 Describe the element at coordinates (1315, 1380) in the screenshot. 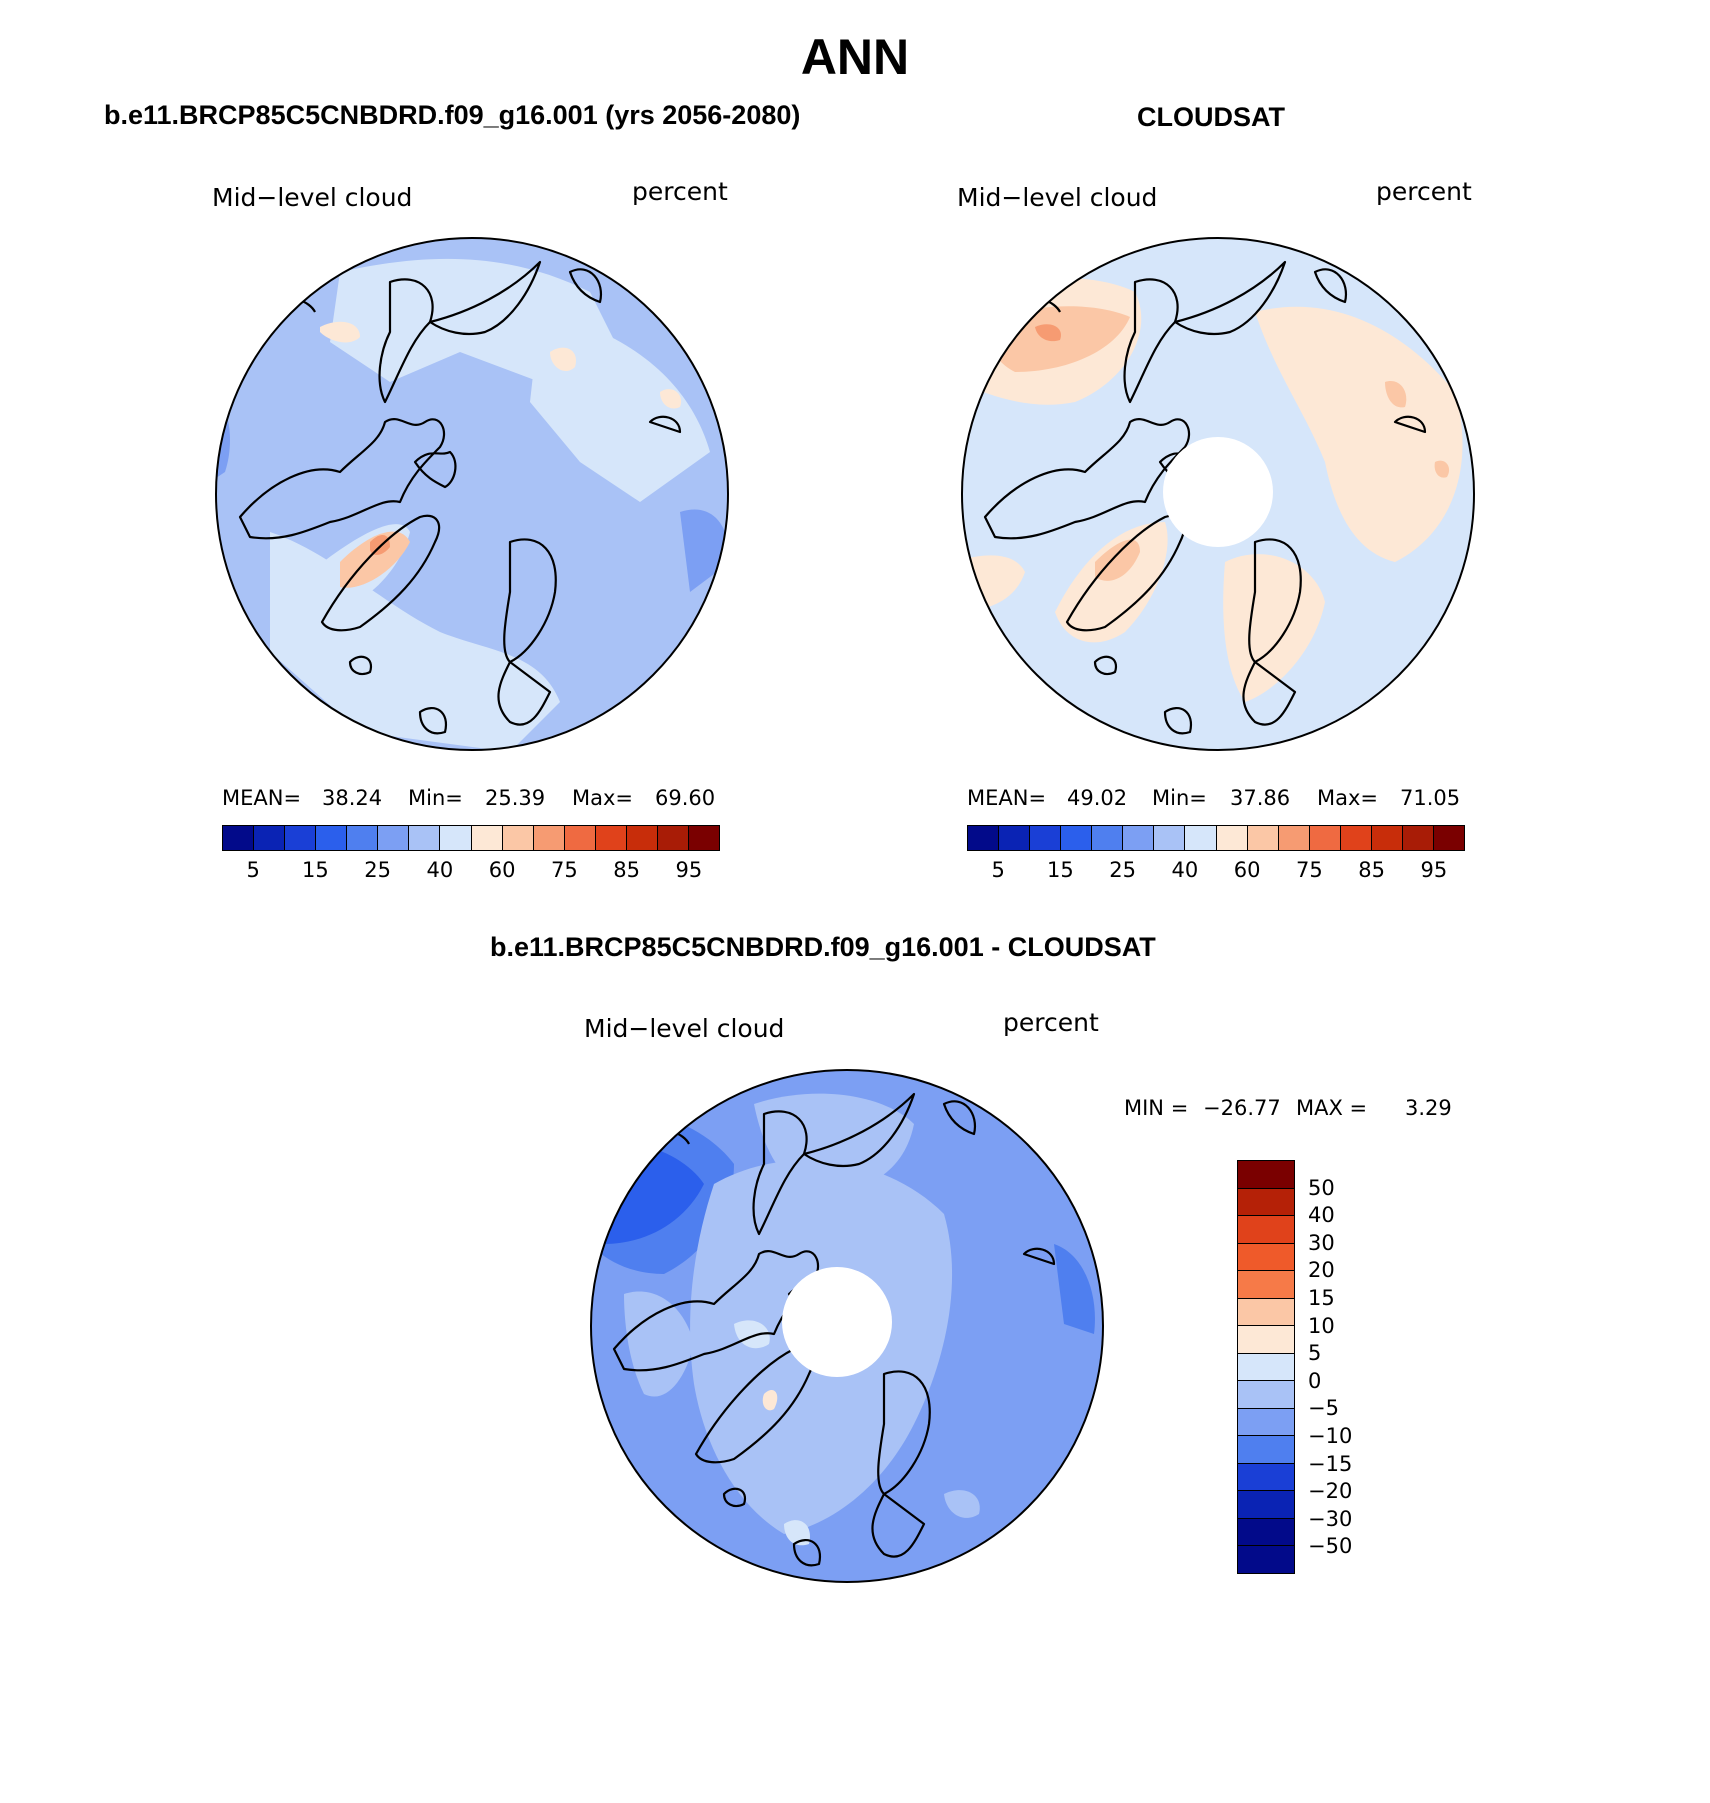

I see `panel-3-colorbar-tick-label: 0` at that location.